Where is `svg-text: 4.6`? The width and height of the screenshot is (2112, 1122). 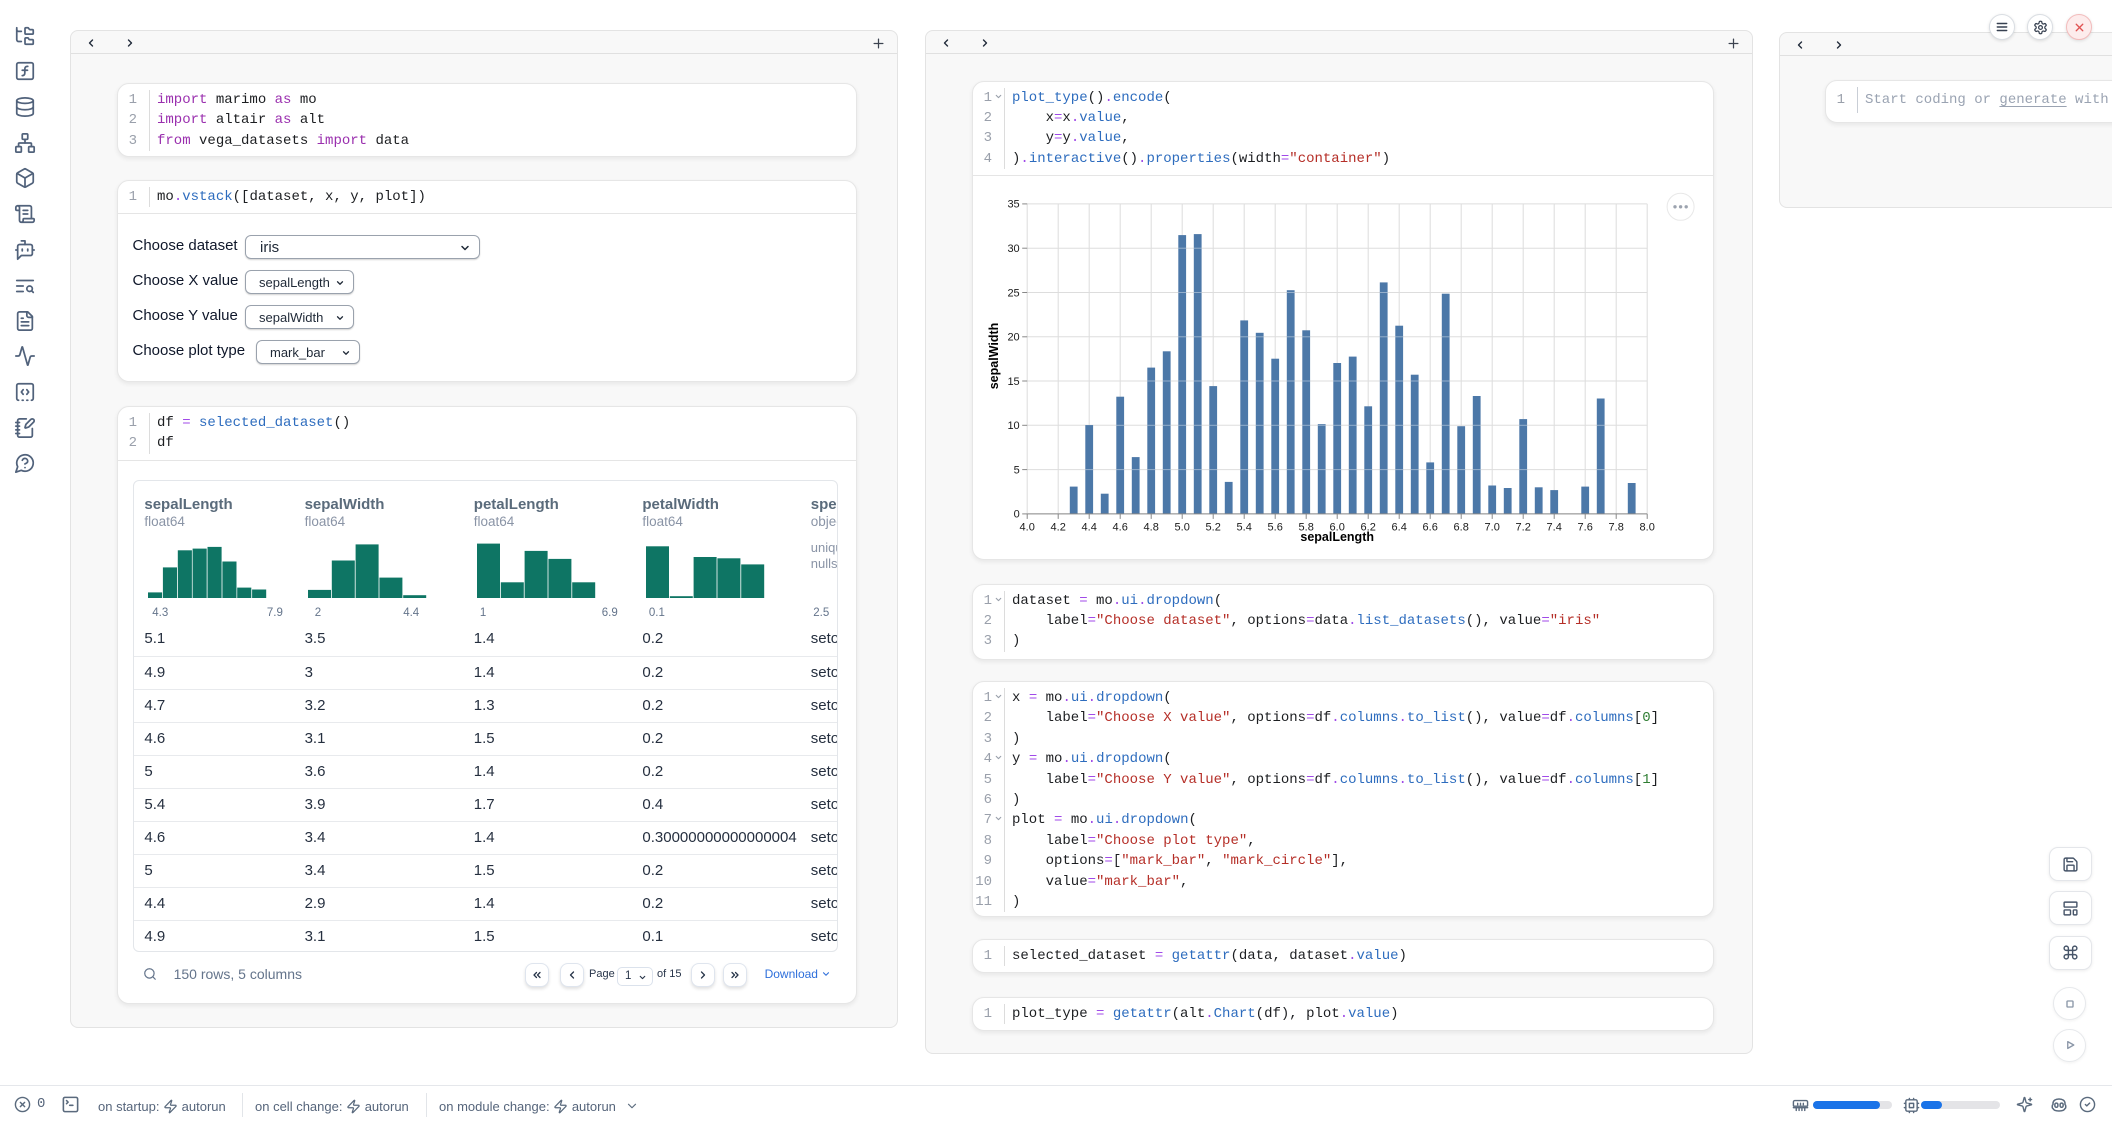 svg-text: 4.6 is located at coordinates (1120, 527).